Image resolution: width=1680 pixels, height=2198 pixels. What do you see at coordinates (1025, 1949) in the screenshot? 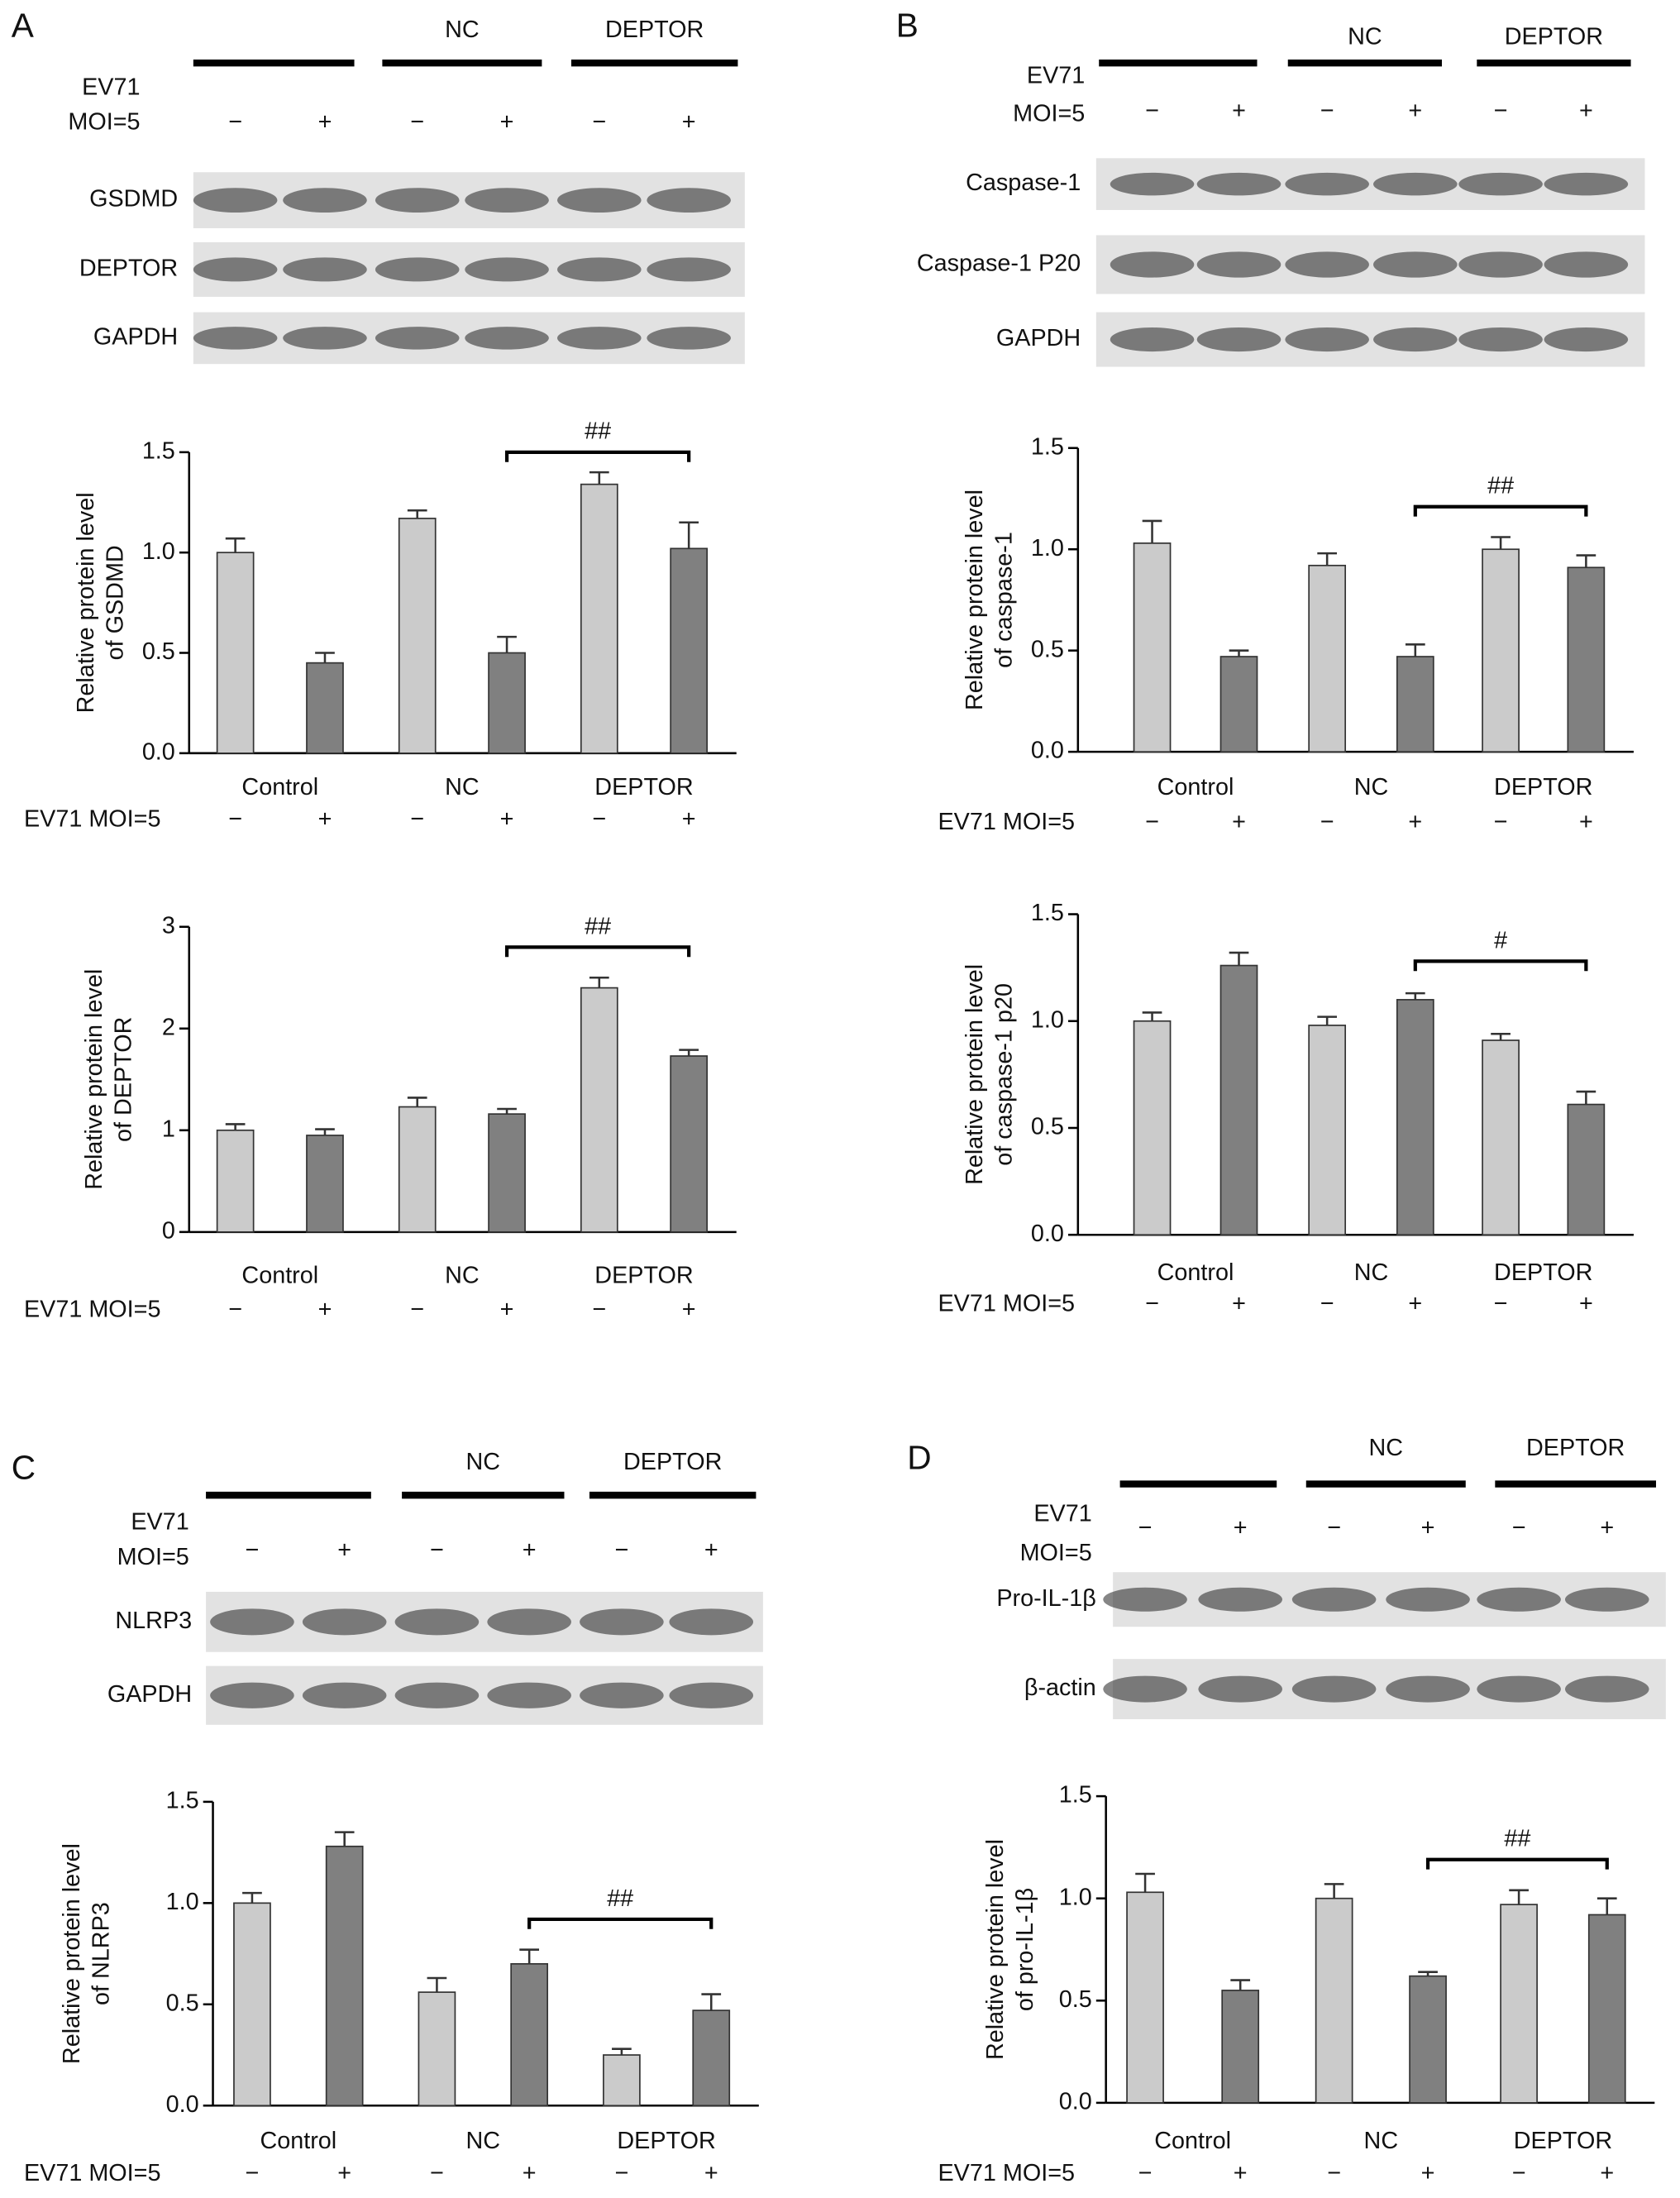
I see `y-axis-label: of pro-IL-1β` at bounding box center [1025, 1949].